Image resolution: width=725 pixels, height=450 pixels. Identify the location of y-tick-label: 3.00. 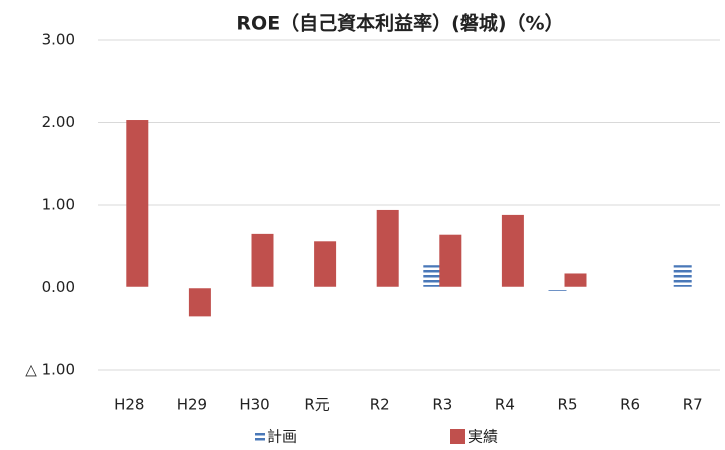
(58, 40).